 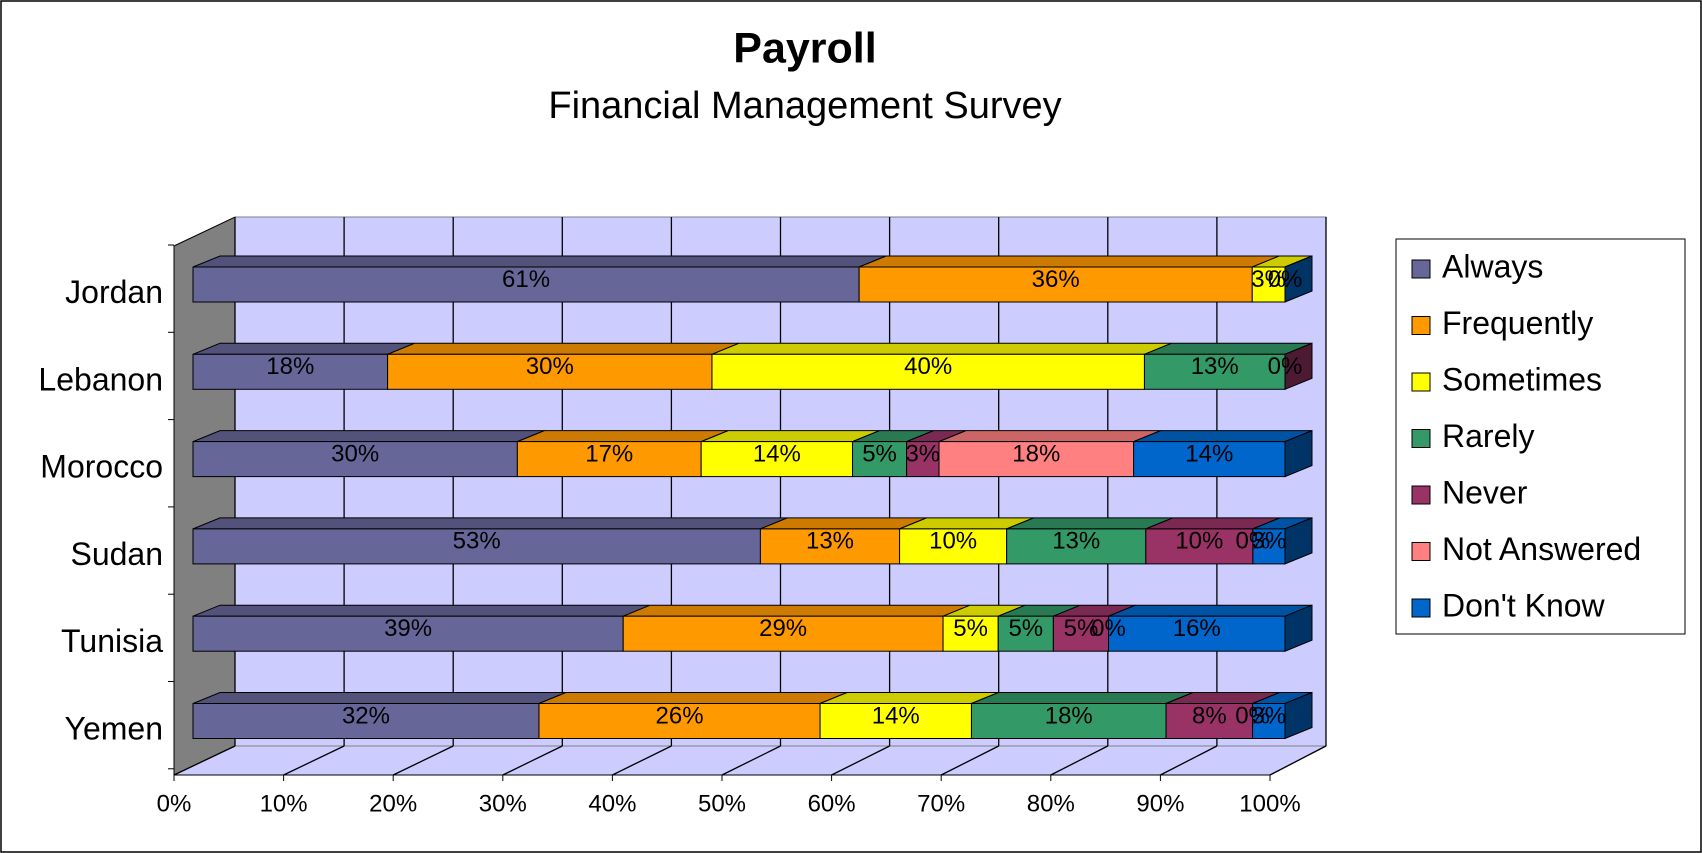 What do you see at coordinates (783, 628) in the screenshot?
I see `data-label: 29%` at bounding box center [783, 628].